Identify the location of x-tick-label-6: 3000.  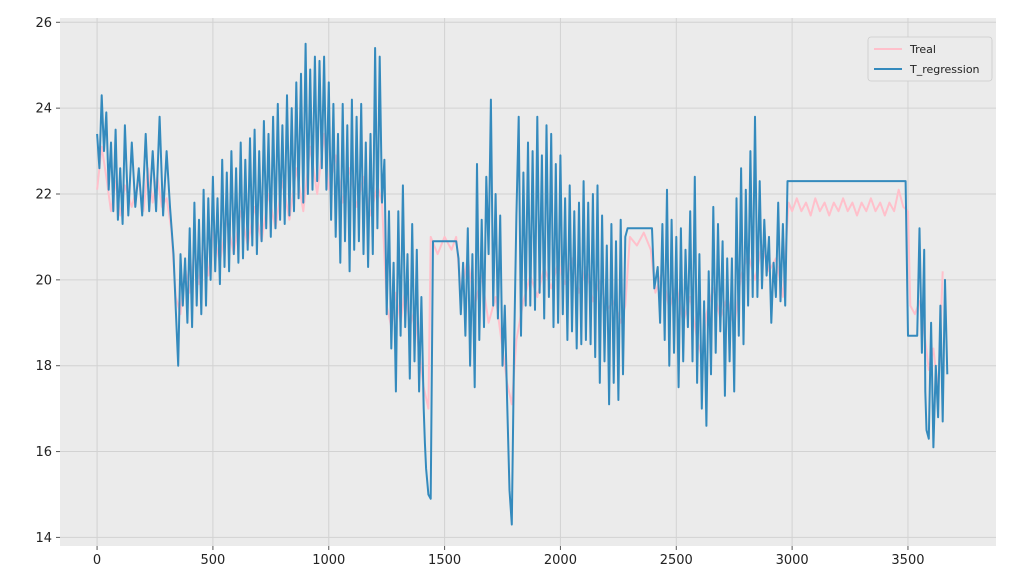
(792, 560).